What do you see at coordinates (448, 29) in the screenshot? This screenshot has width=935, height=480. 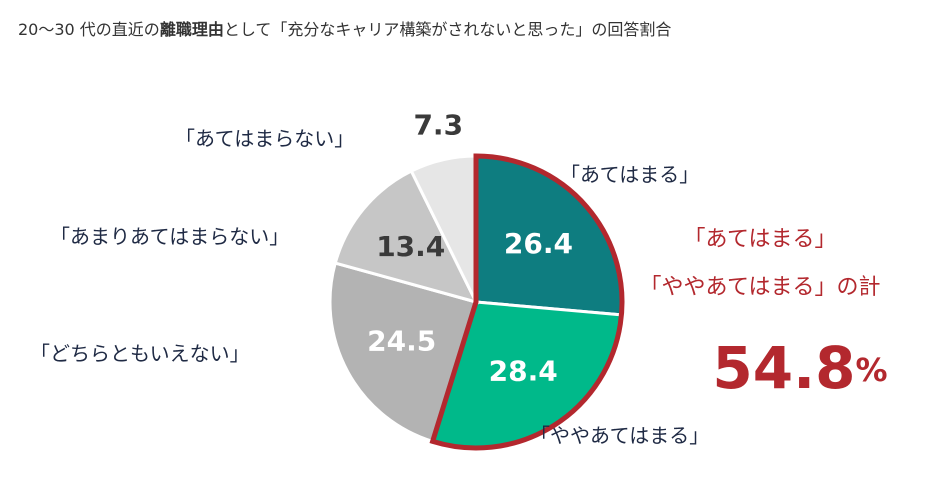 I see `title-part: として「充分なキャリア構築がされないと思った」の回答割合` at bounding box center [448, 29].